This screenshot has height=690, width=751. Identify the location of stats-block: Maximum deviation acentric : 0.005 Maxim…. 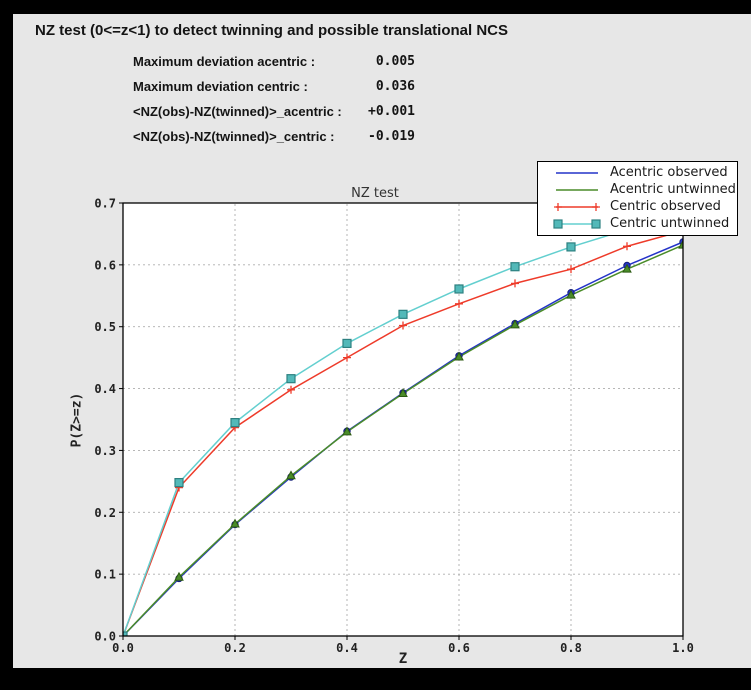
(274, 99).